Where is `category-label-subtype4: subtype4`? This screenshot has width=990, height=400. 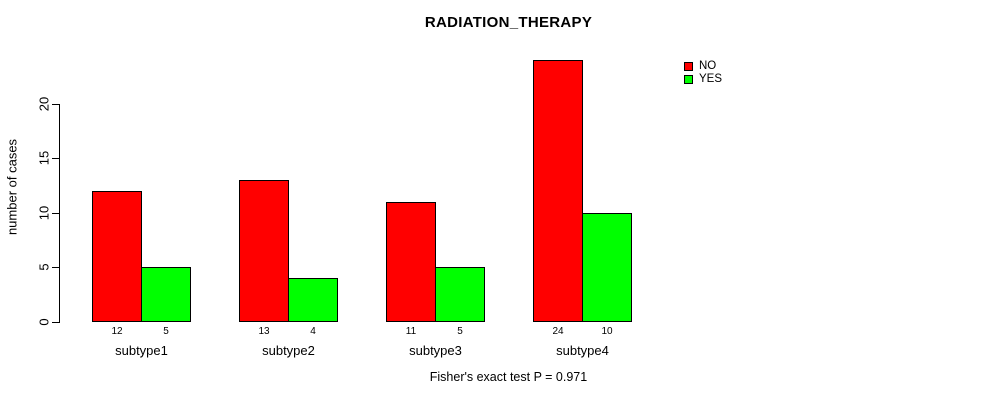 category-label-subtype4: subtype4 is located at coordinates (582, 350).